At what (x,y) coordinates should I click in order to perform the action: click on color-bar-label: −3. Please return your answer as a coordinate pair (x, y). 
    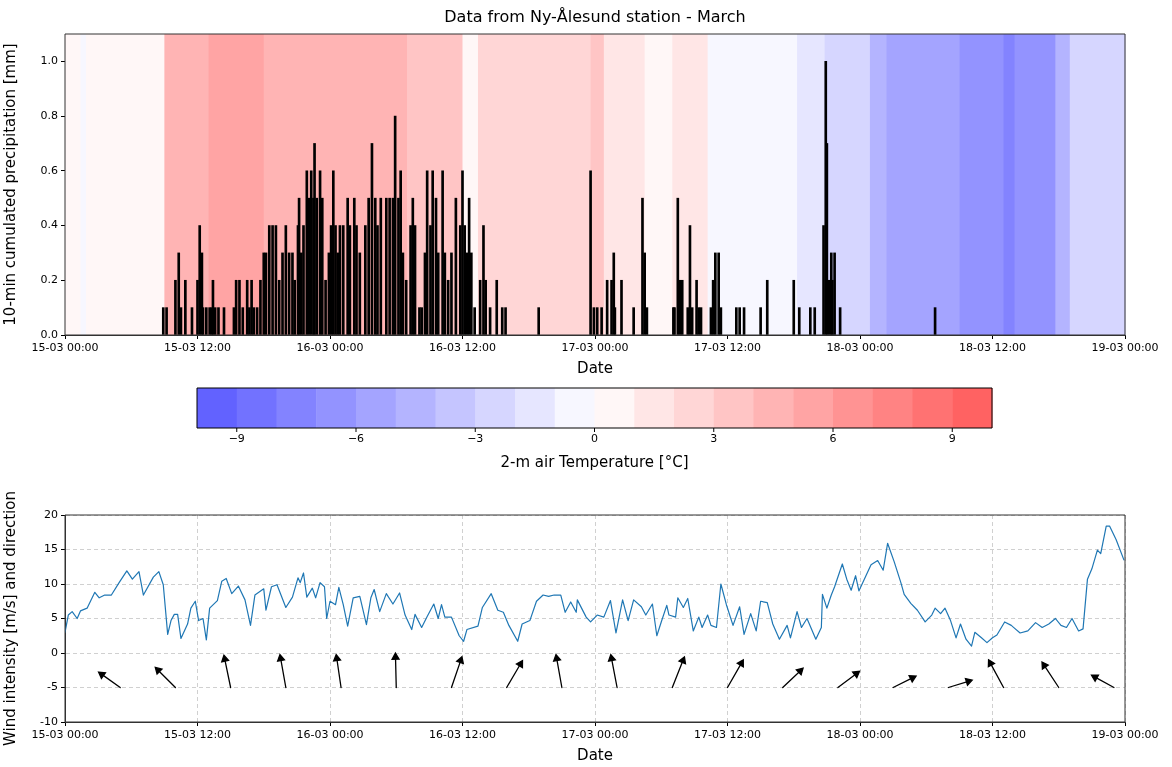
    Looking at the image, I should click on (475, 439).